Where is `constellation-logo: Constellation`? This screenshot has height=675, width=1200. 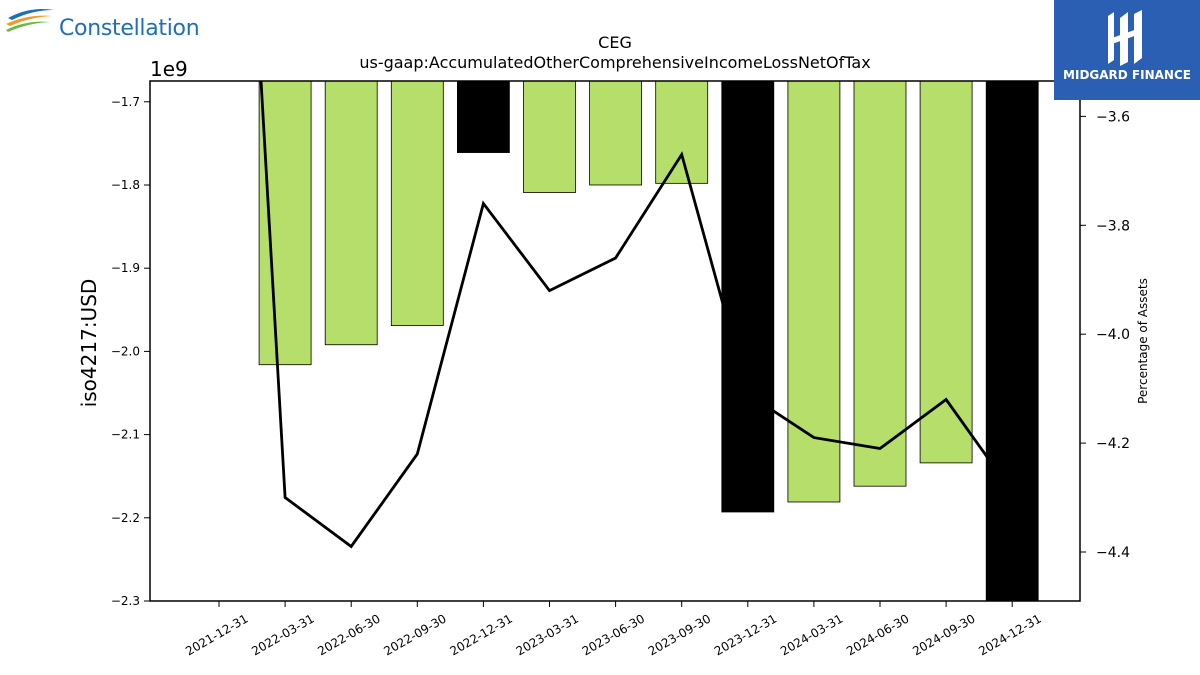
constellation-logo: Constellation is located at coordinates (109, 24).